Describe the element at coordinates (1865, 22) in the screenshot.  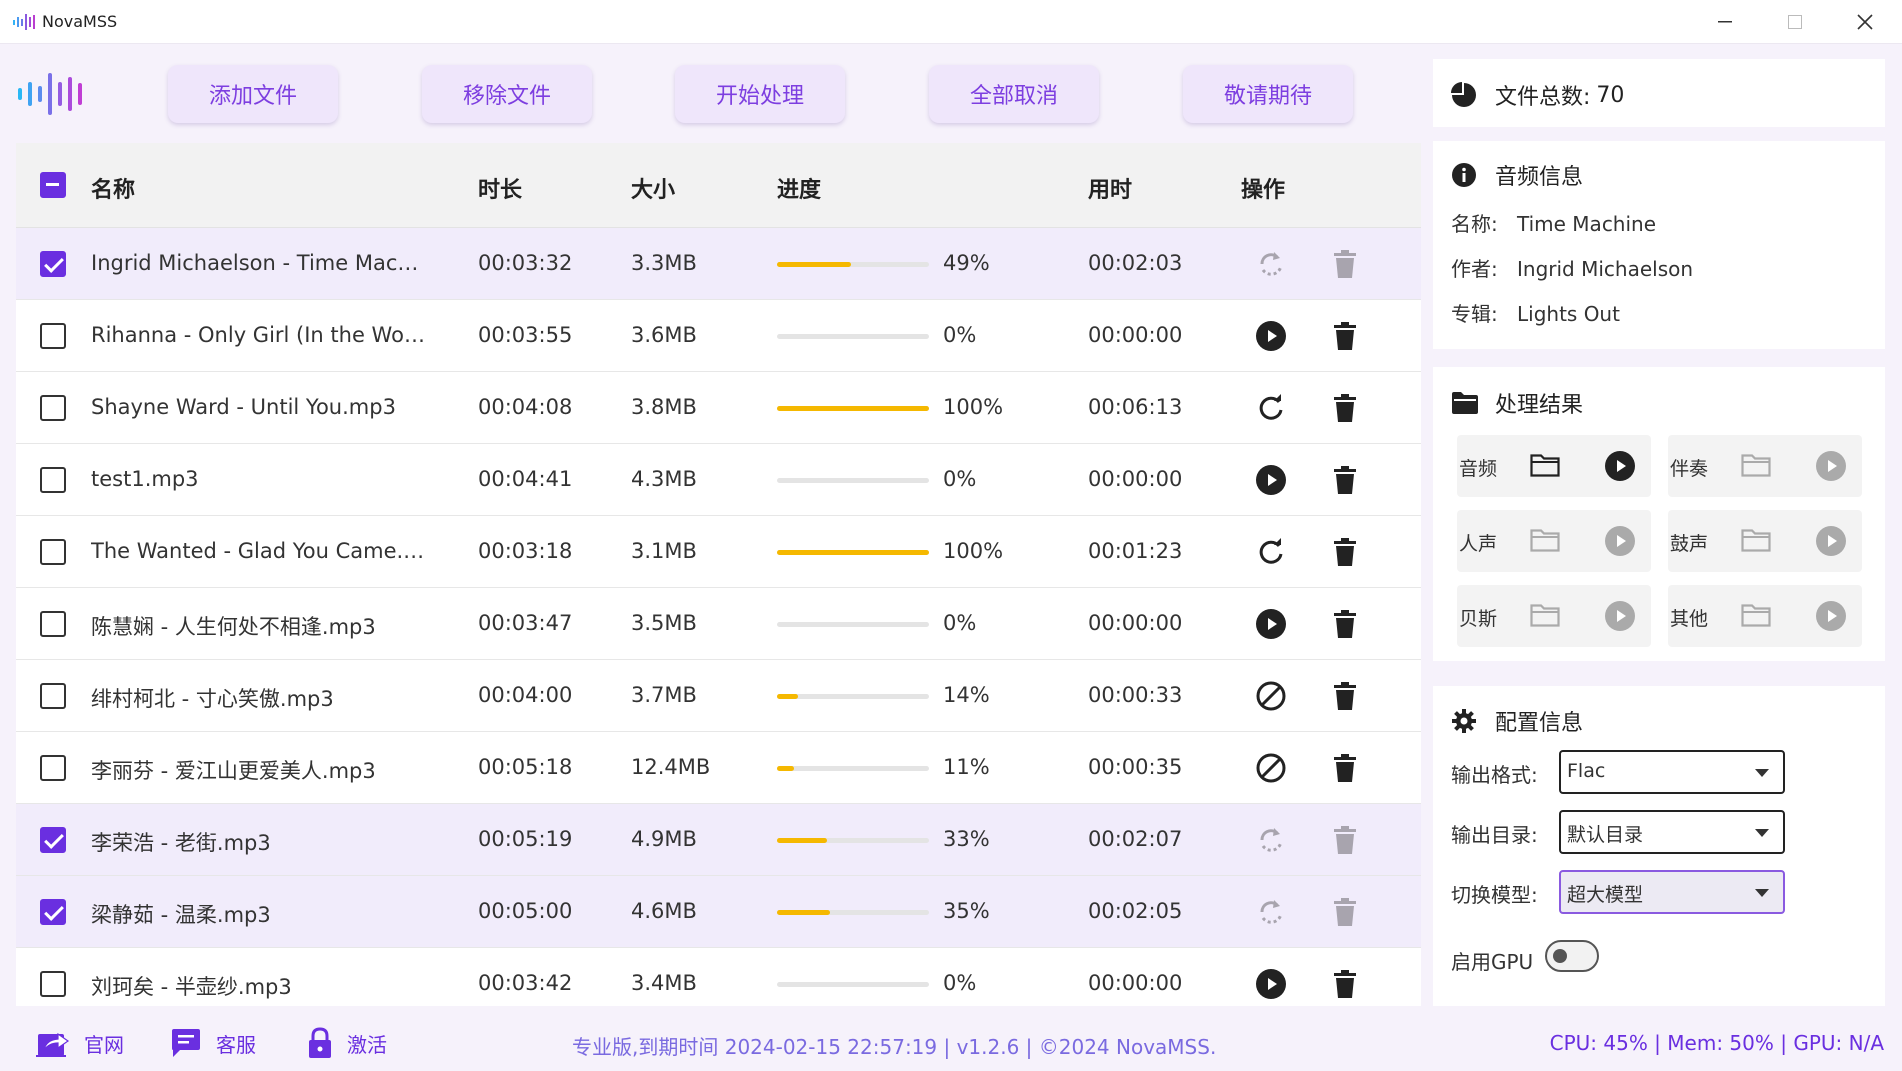
I see `close-button` at that location.